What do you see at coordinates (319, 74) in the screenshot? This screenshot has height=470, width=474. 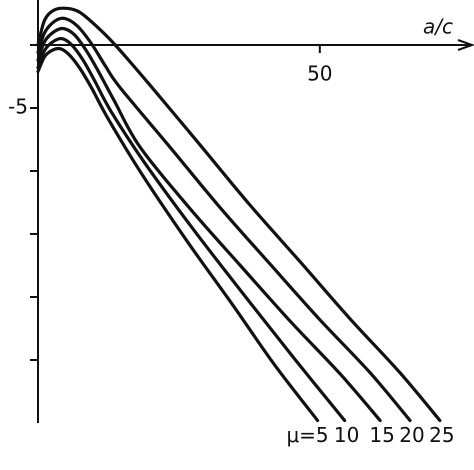 I see `x-tick-label: 50` at bounding box center [319, 74].